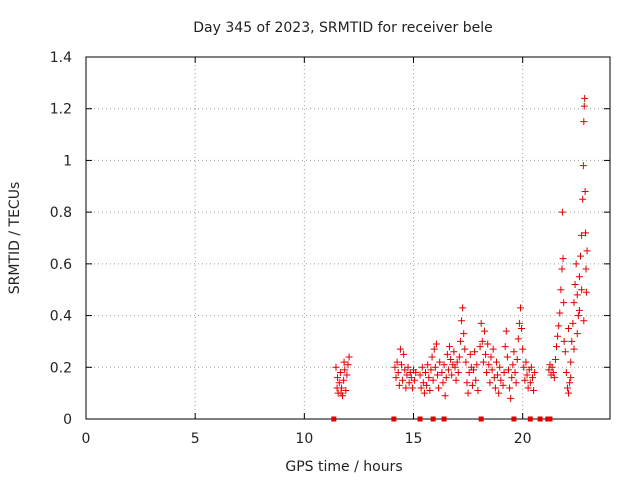 The image size is (640, 480). I want to click on y-tick-label: 1, so click(67, 161).